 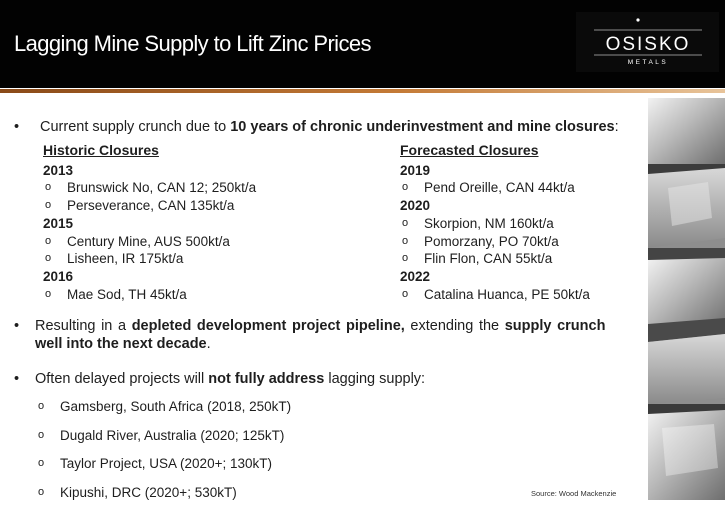 I want to click on list-item: o Perseverance, CAN 135kt/a, so click(x=140, y=206).